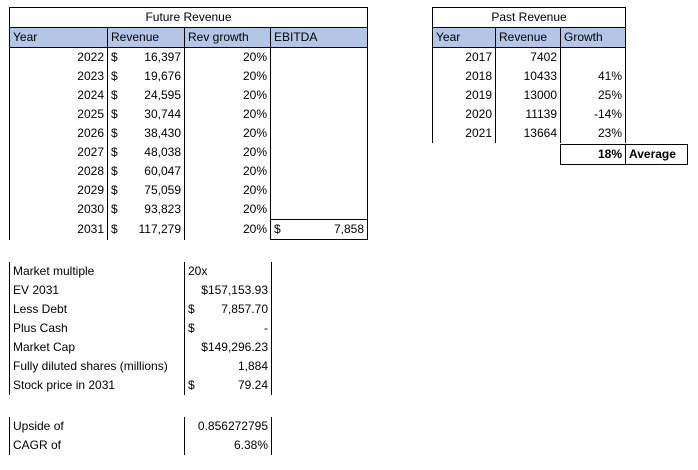 This screenshot has width=698, height=470. Describe the element at coordinates (464, 95) in the screenshot. I see `past-year: 2019` at that location.